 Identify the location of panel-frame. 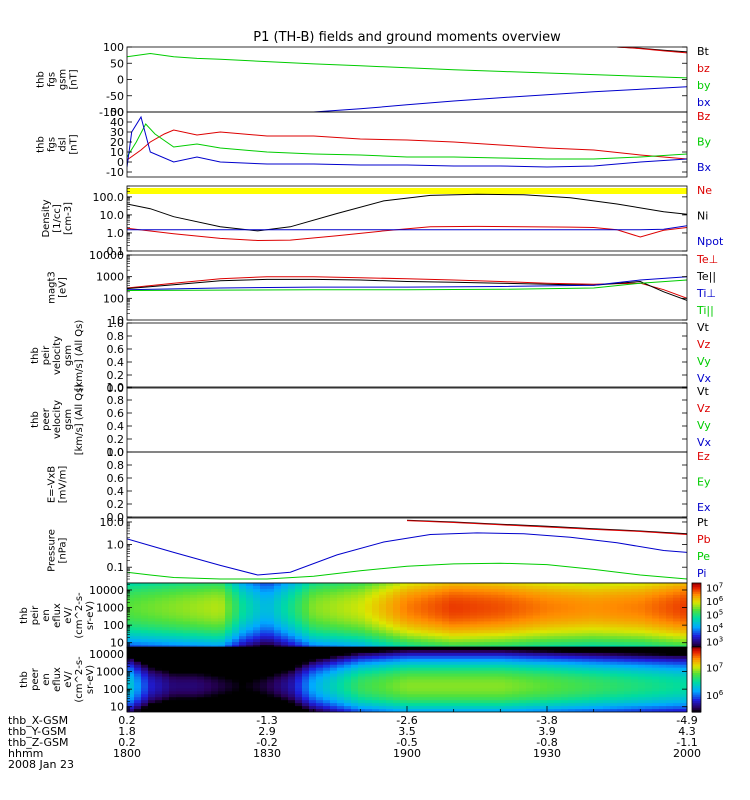
(407, 550).